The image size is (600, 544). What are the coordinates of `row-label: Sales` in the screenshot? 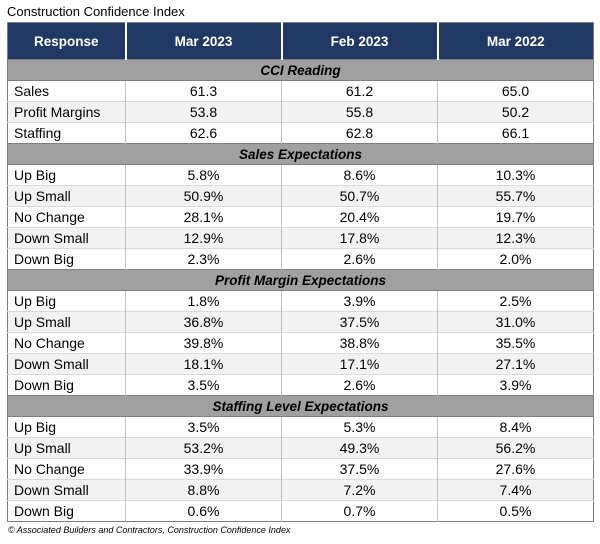 It's located at (66, 91).